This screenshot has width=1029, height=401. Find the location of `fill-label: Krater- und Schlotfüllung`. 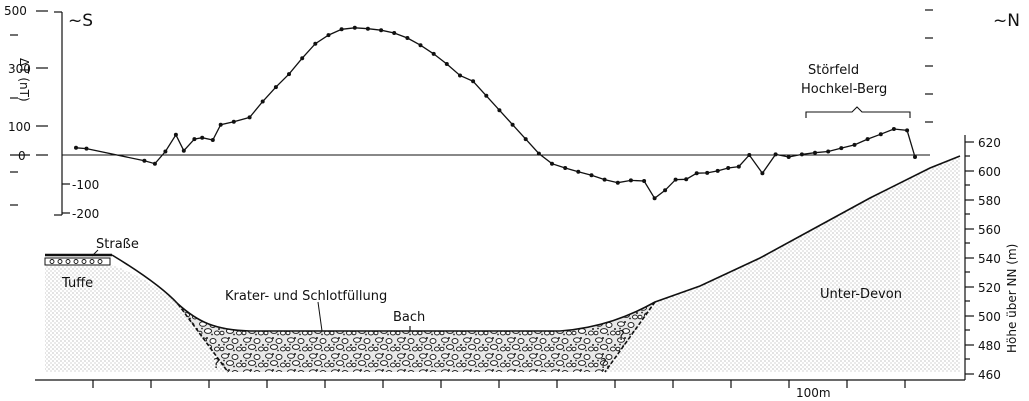

fill-label: Krater- und Schlotfüllung is located at coordinates (306, 296).